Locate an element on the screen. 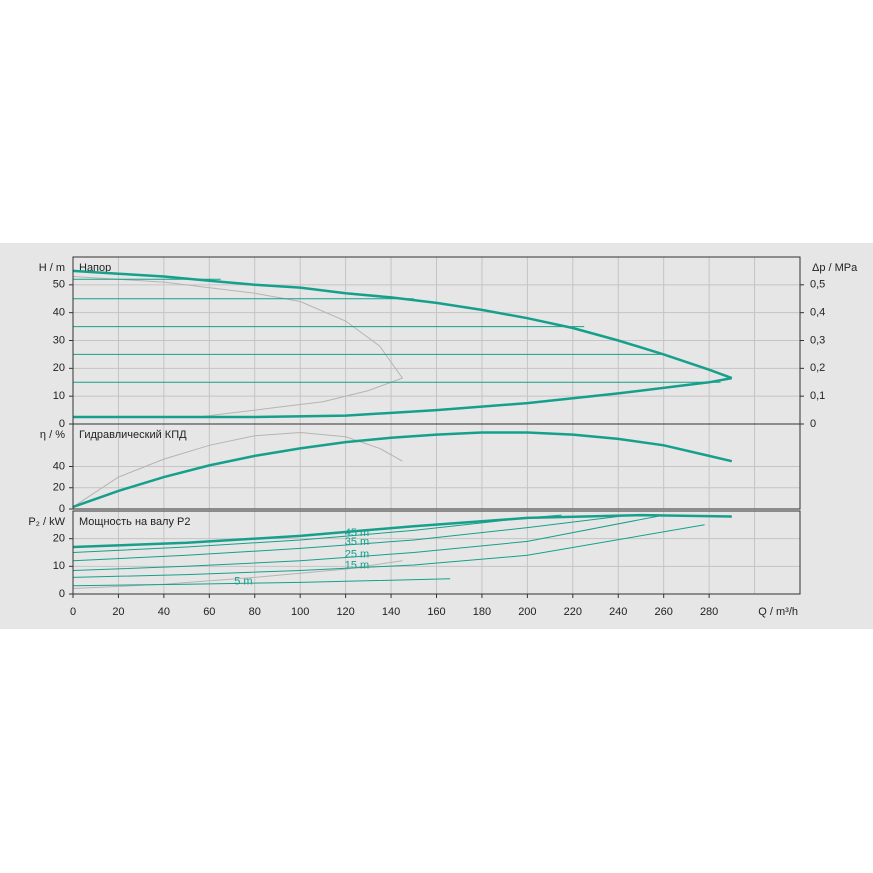  curve-label: 35 m is located at coordinates (357, 542).